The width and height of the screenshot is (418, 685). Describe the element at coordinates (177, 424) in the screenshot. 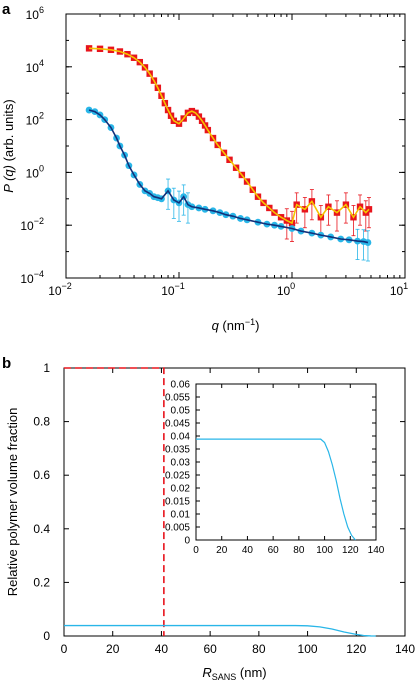

I see `inset-y-tick-label: 0.045` at that location.